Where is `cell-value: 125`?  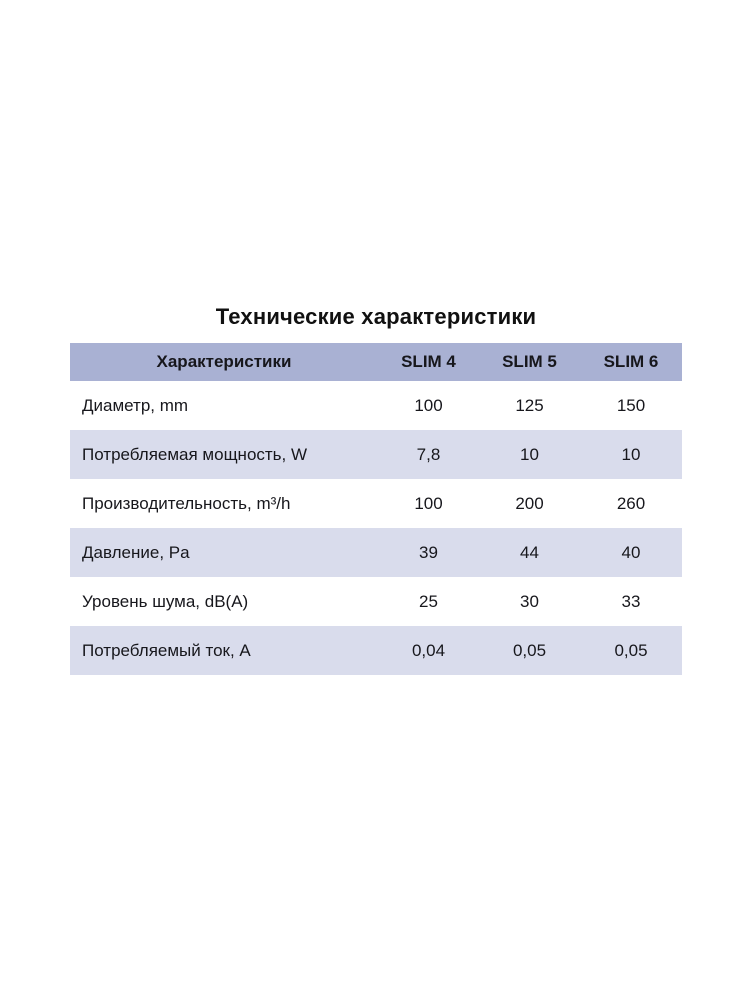 cell-value: 125 is located at coordinates (529, 405).